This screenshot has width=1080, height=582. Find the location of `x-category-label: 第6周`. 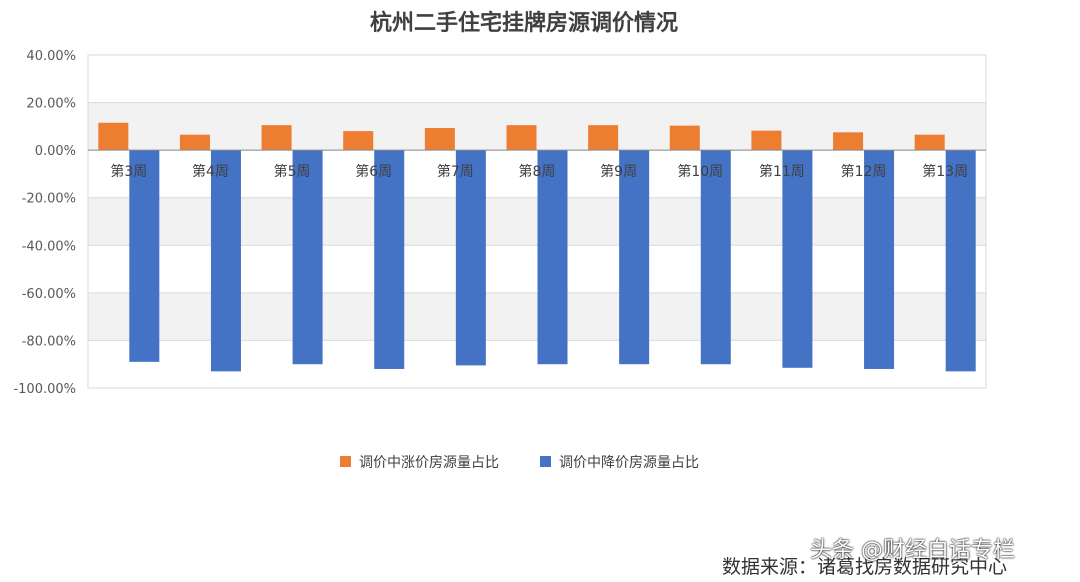

x-category-label: 第6周 is located at coordinates (373, 171).